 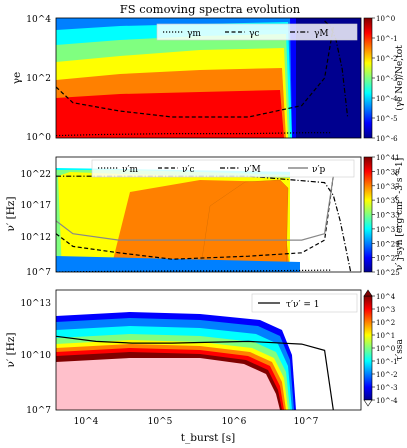 I want to click on colorbar-tick-label: 10^37, so click(x=388, y=187).